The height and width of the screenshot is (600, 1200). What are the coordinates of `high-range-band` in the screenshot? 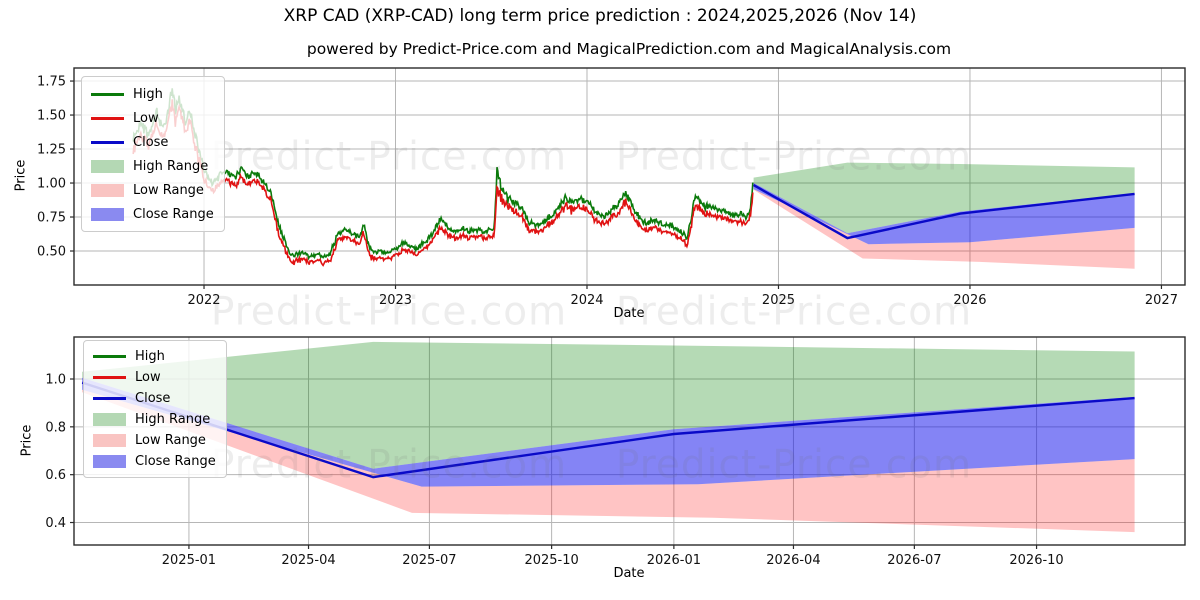 It's located at (944, 198).